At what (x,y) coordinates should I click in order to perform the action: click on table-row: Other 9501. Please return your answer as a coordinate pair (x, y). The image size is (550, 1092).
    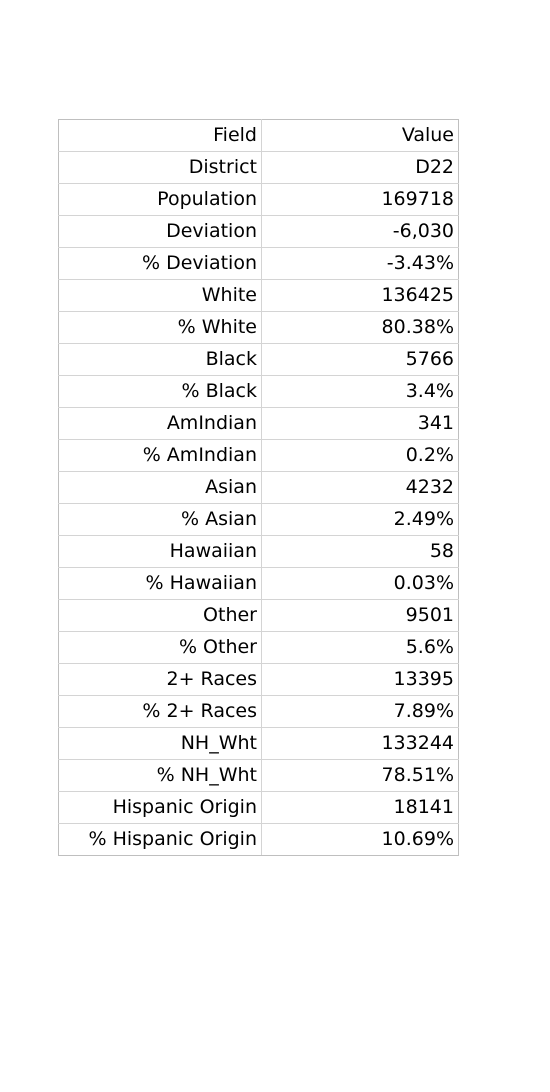
    Looking at the image, I should click on (258, 615).